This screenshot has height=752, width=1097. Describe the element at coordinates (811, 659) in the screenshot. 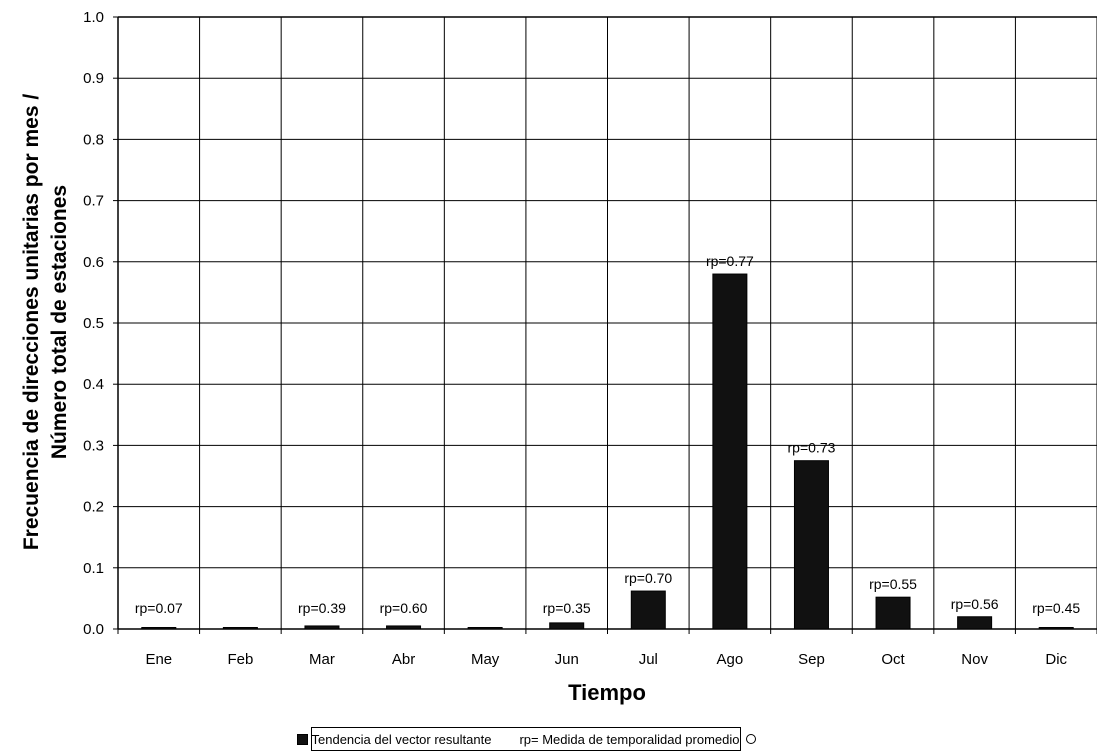

I see `x-tick-label: Sep` at that location.